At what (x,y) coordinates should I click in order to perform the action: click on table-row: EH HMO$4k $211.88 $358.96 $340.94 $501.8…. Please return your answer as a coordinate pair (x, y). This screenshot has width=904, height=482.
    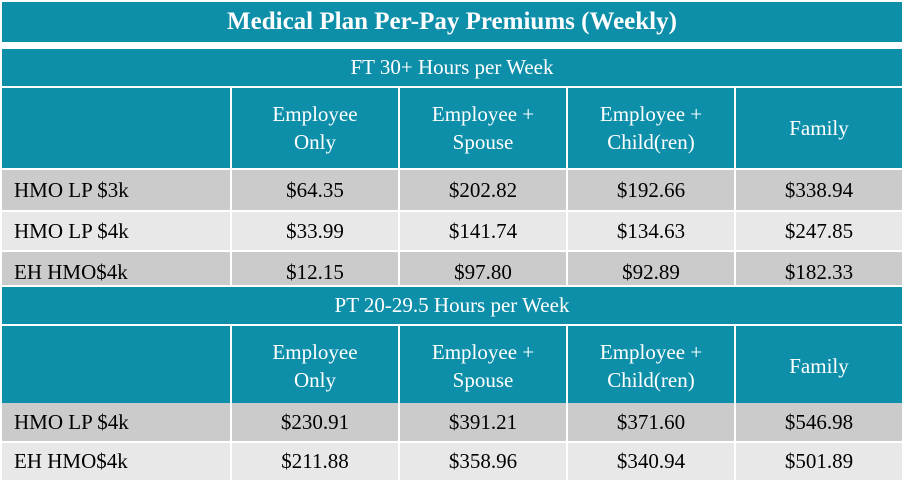
    Looking at the image, I should click on (452, 461).